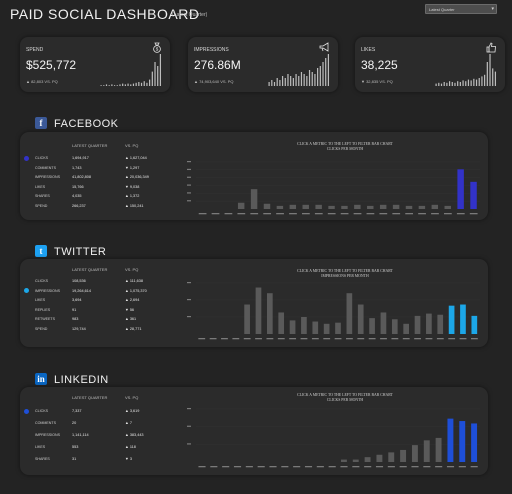 Image resolution: width=512 pixels, height=494 pixels. I want to click on kpi-value: 38,225, so click(379, 65).